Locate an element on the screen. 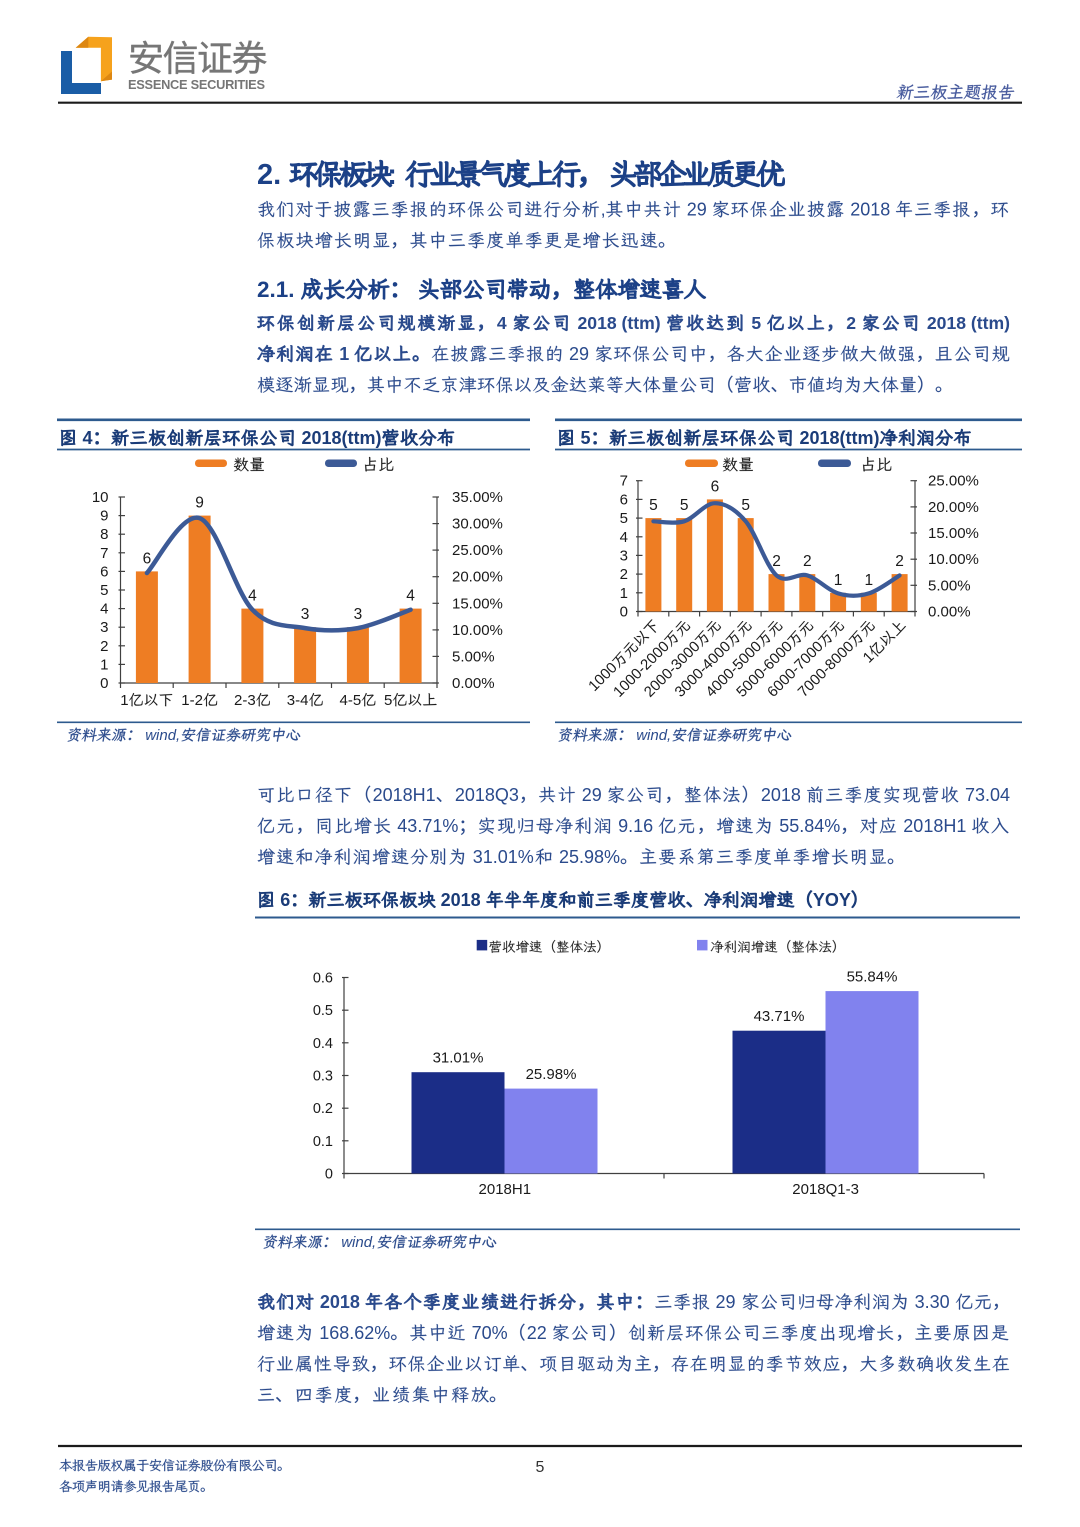 The image size is (1080, 1527). svg-text: 3-4 is located at coordinates (298, 700).